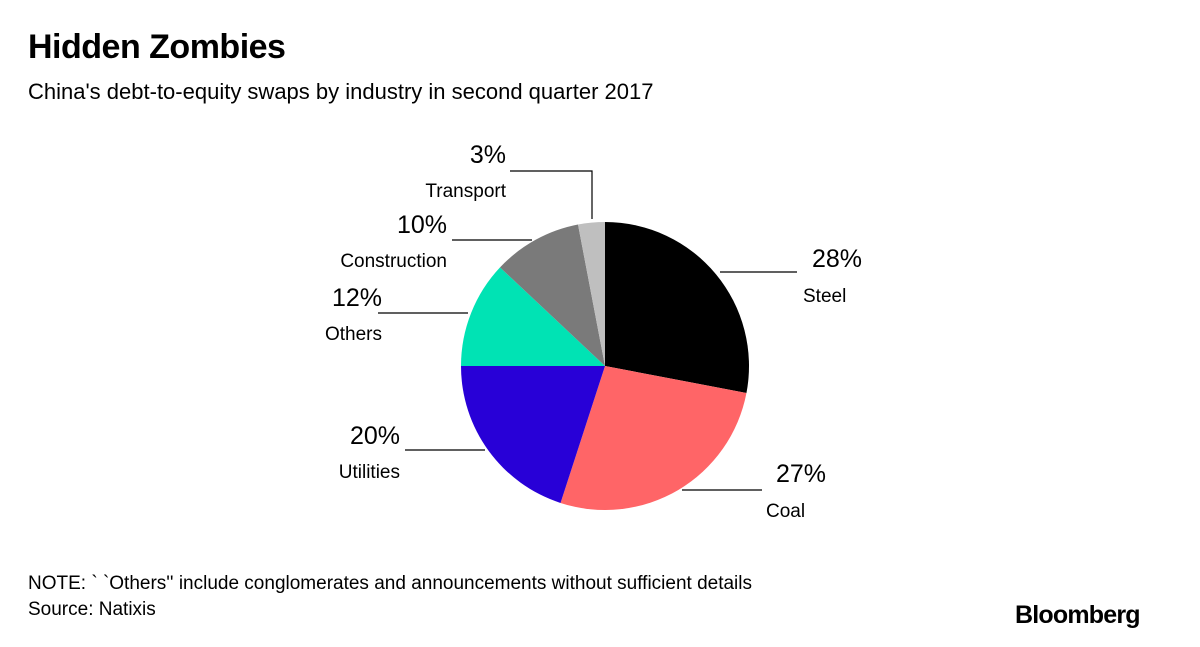 This screenshot has width=1200, height=647. I want to click on pie-slice-coal, so click(653, 438).